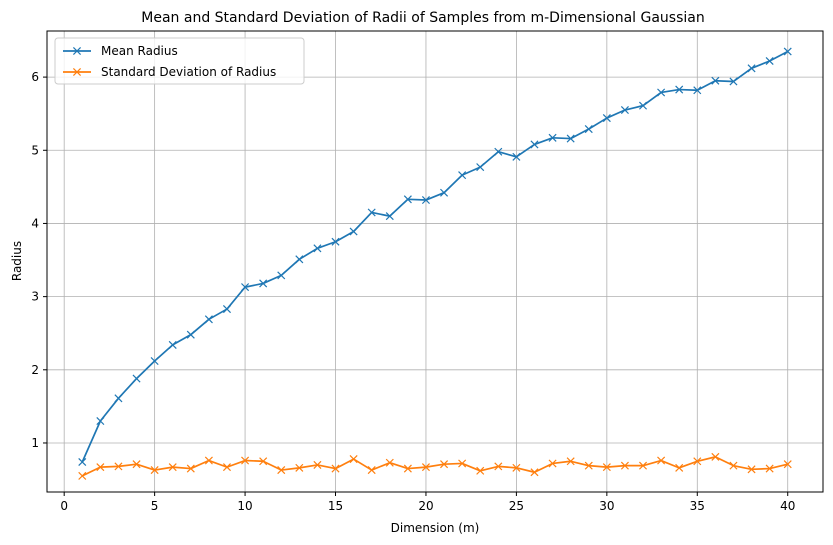  I want to click on x-tick-label: 5, so click(155, 506).